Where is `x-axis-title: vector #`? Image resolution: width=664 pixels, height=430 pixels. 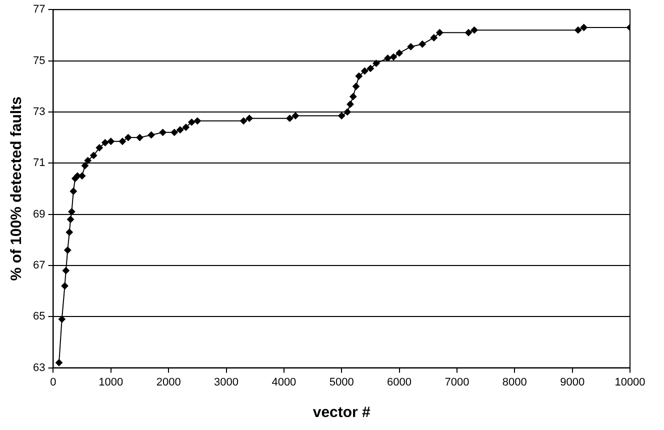 x-axis-title: vector # is located at coordinates (342, 413).